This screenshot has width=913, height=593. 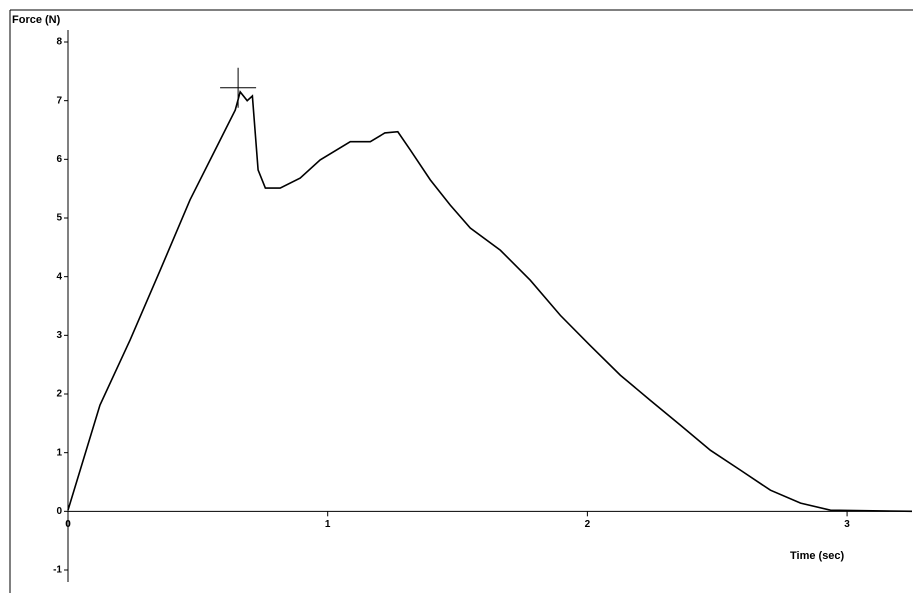 What do you see at coordinates (59, 452) in the screenshot?
I see `y-tick-label: 1` at bounding box center [59, 452].